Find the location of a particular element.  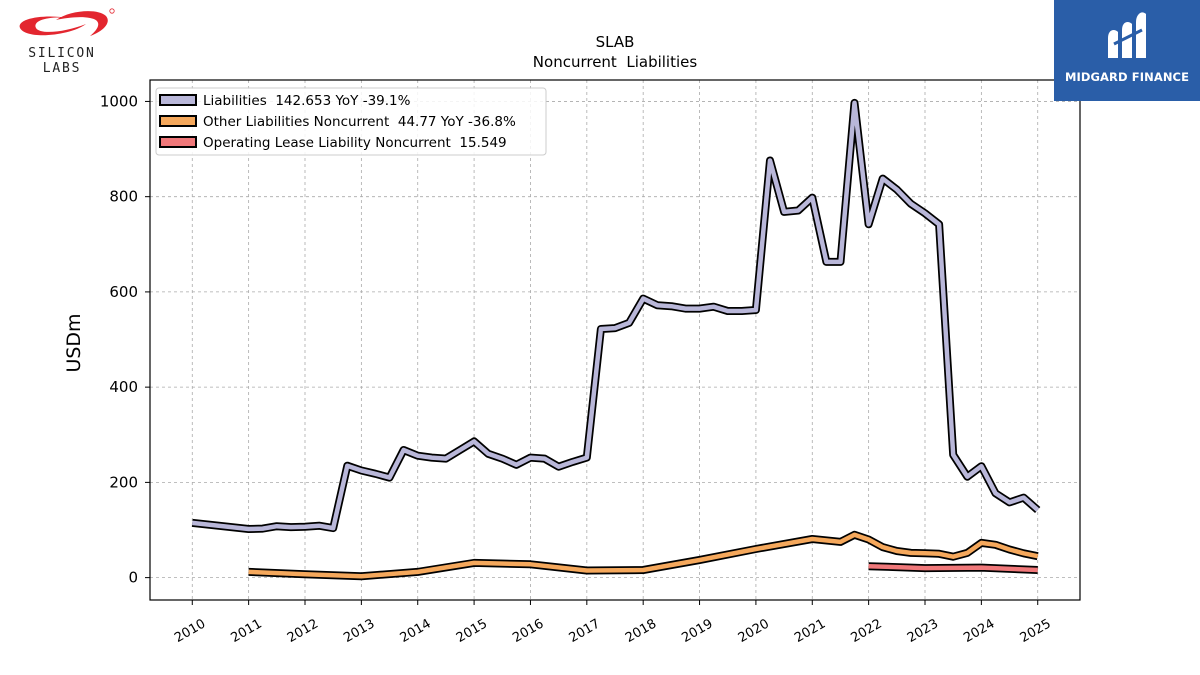

x-tick-label: 2016 is located at coordinates (528, 631).